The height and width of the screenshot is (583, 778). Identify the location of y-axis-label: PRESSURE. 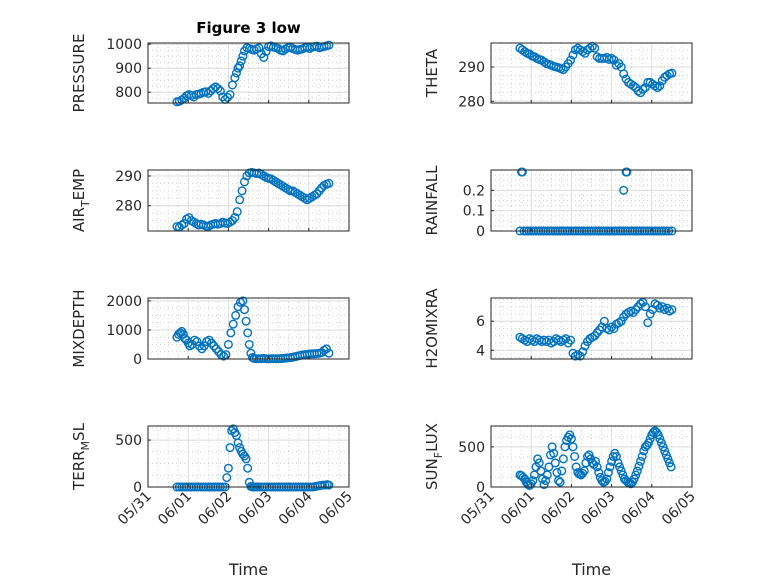
(79, 73).